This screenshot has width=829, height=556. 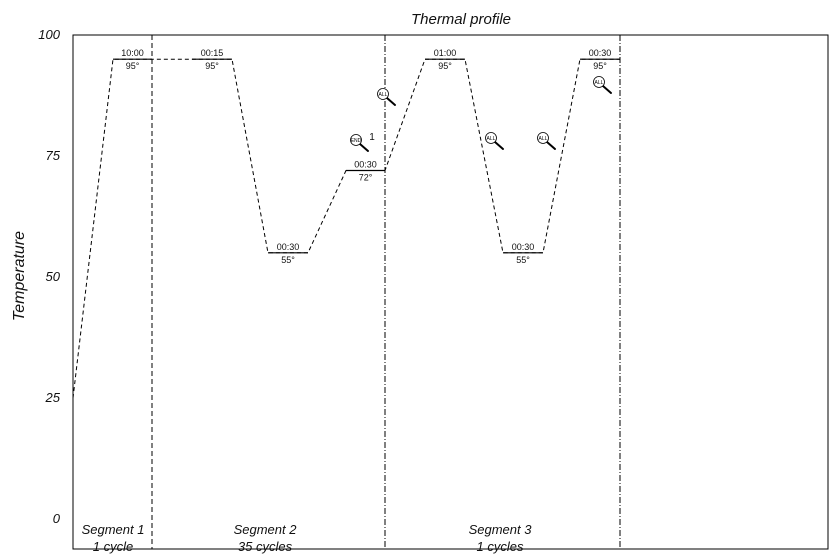 What do you see at coordinates (500, 546) in the screenshot?
I see `segment-cycles: 1 cycles` at bounding box center [500, 546].